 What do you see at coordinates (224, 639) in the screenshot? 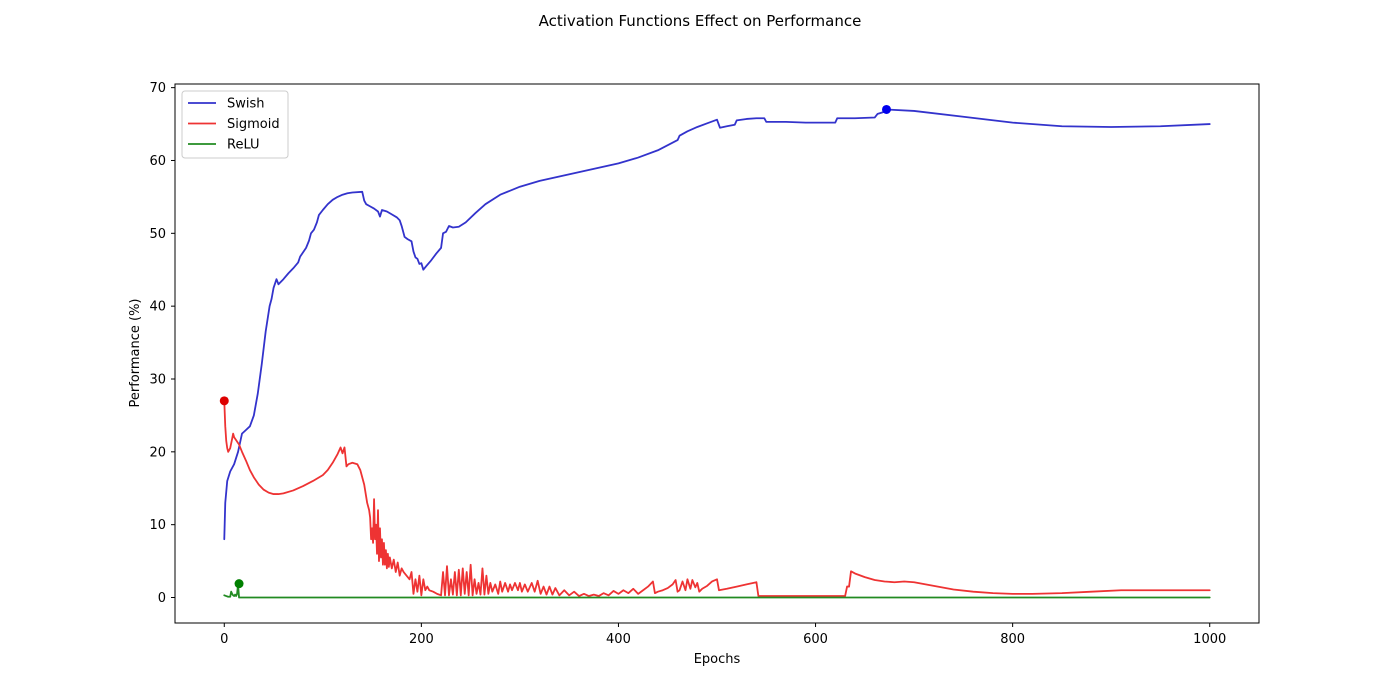
I see `x-tick-label: 0` at bounding box center [224, 639].